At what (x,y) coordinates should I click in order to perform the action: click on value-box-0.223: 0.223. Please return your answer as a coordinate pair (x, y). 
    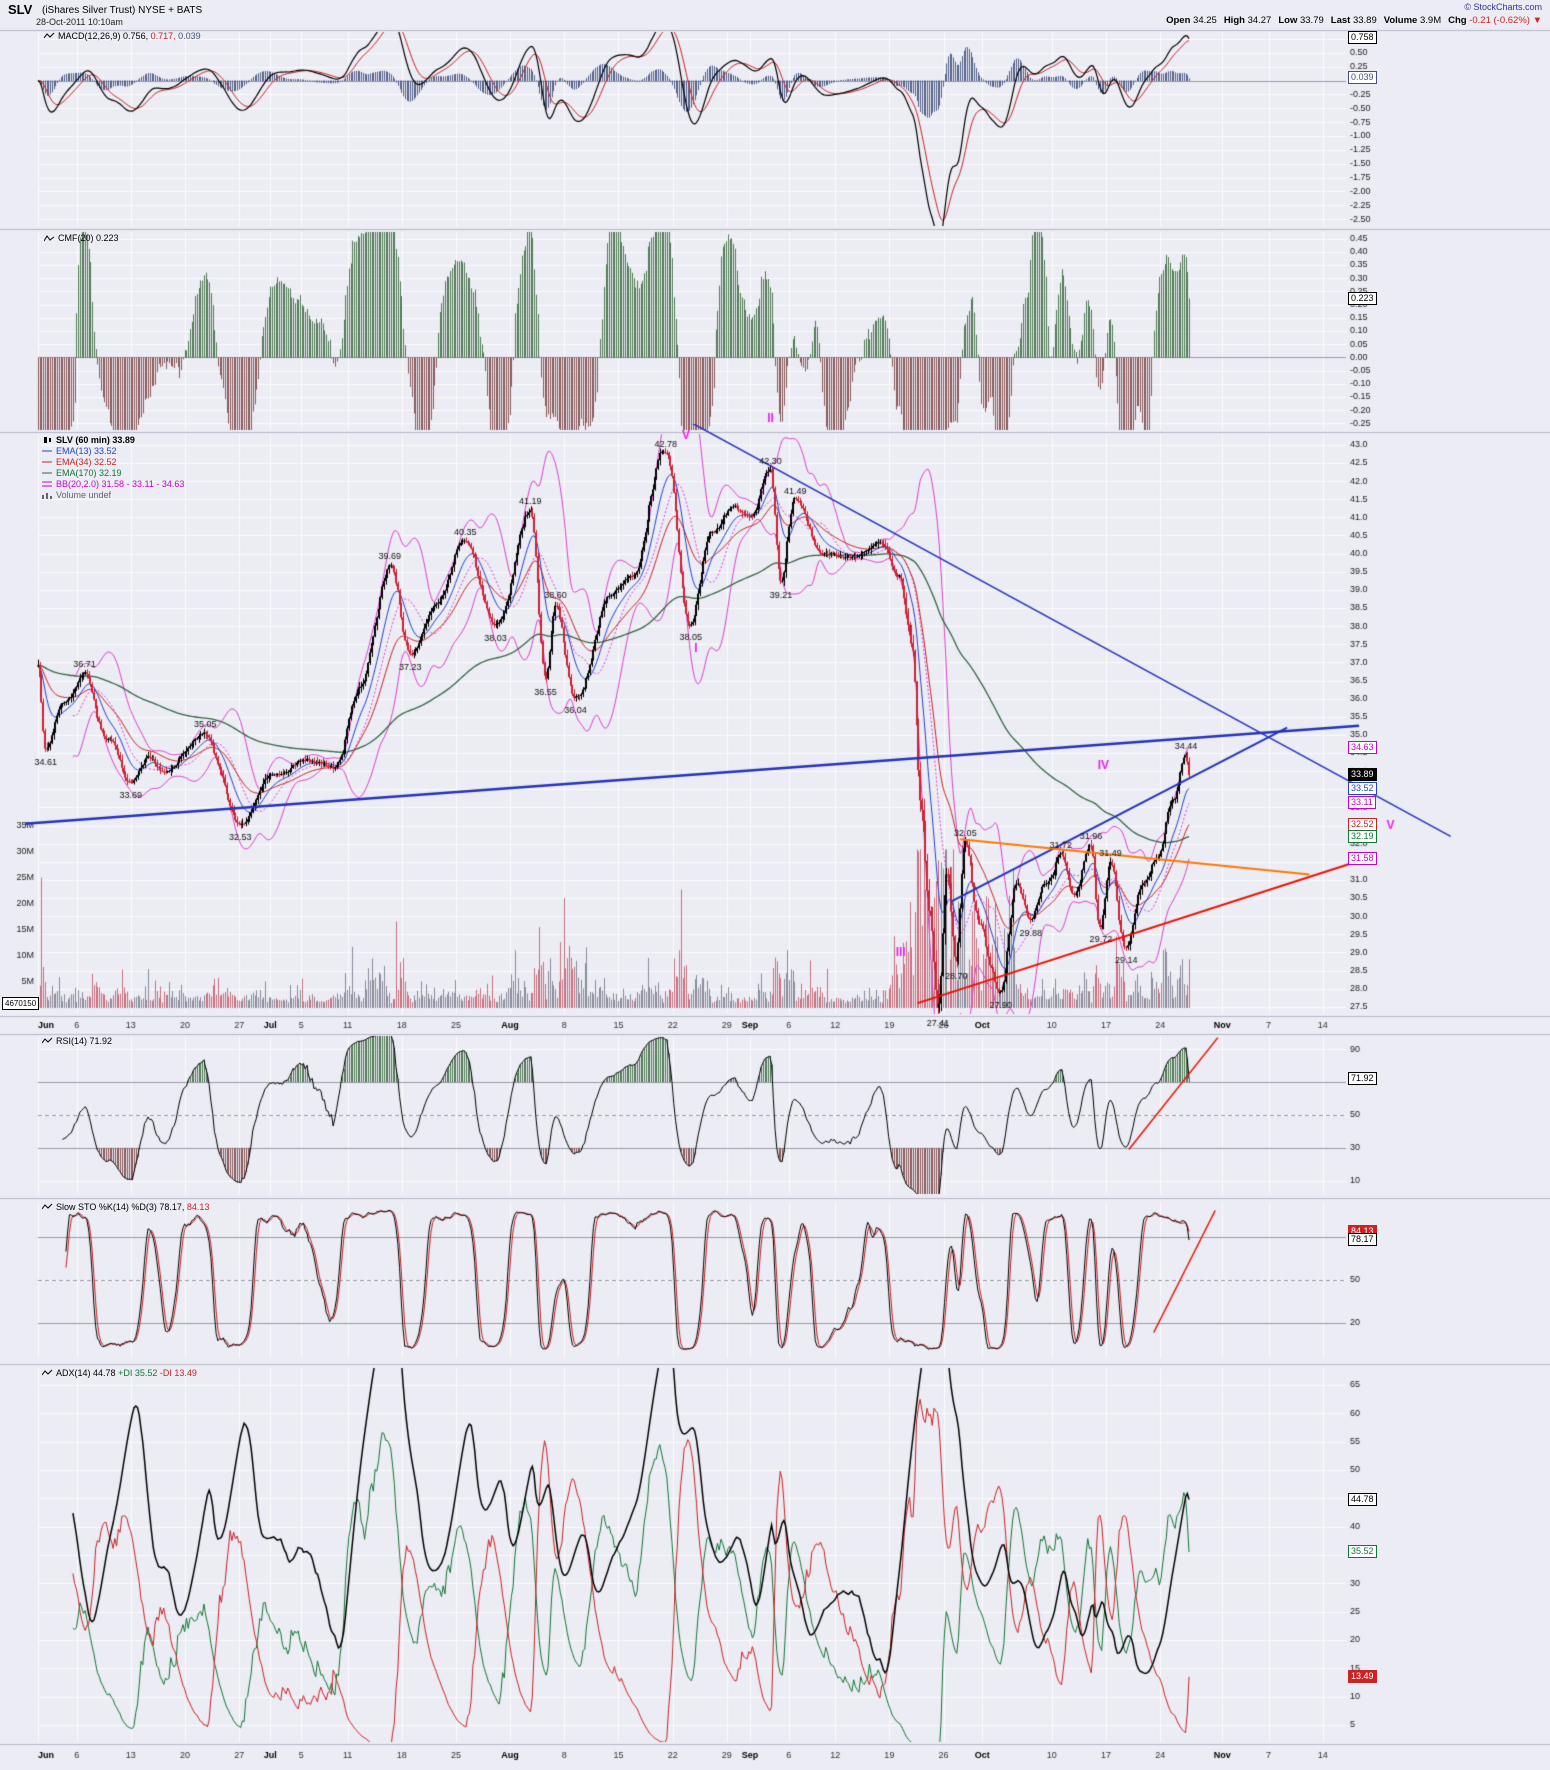
    Looking at the image, I should click on (1362, 298).